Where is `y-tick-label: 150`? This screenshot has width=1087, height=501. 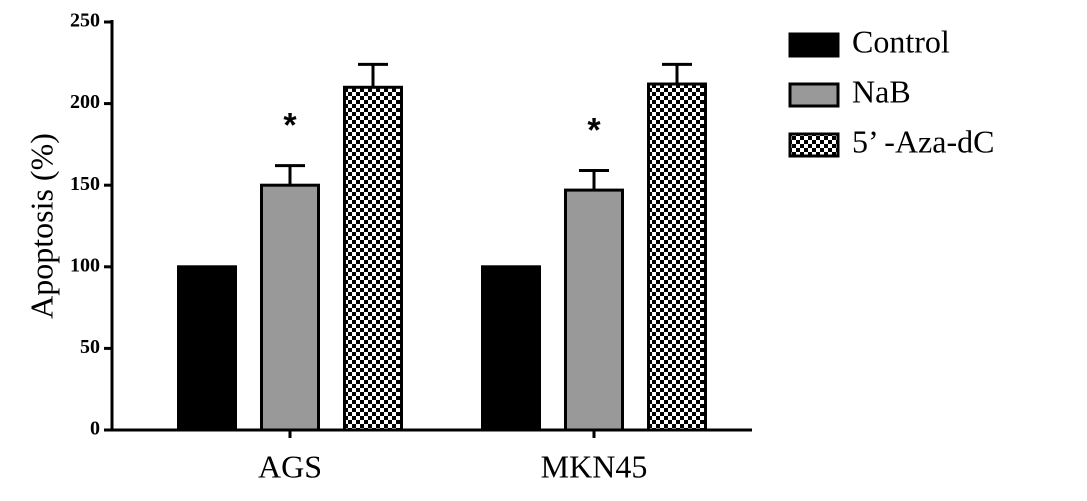
y-tick-label: 150 is located at coordinates (85, 184).